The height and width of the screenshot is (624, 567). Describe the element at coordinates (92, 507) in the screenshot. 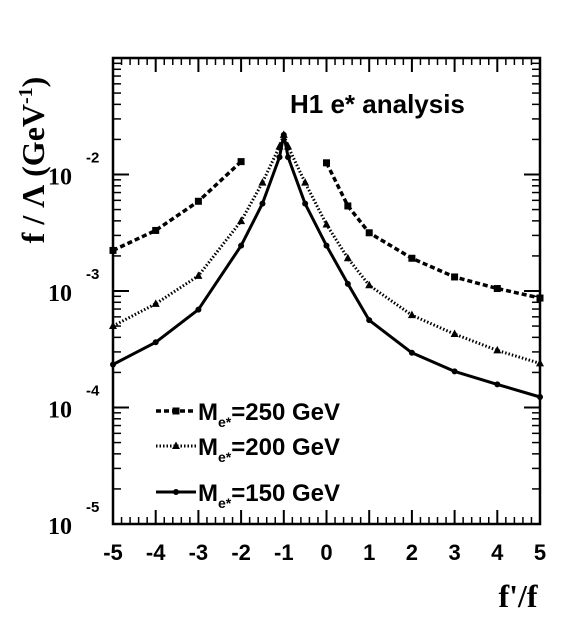

I see `y-tick-exponent: -5` at that location.